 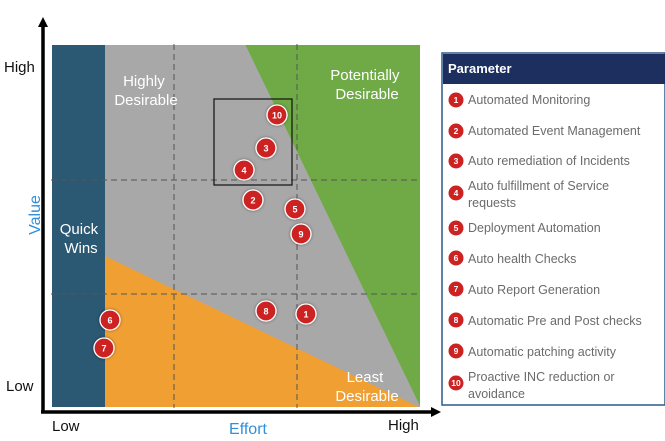 What do you see at coordinates (403, 425) in the screenshot?
I see `x-high-label: High` at bounding box center [403, 425].